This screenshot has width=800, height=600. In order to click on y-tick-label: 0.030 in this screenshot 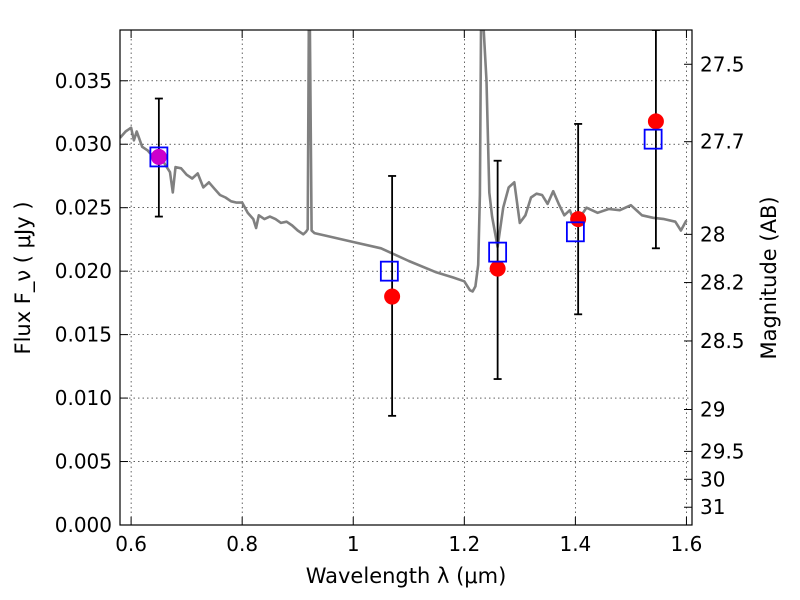, I will do `click(83, 144)`.